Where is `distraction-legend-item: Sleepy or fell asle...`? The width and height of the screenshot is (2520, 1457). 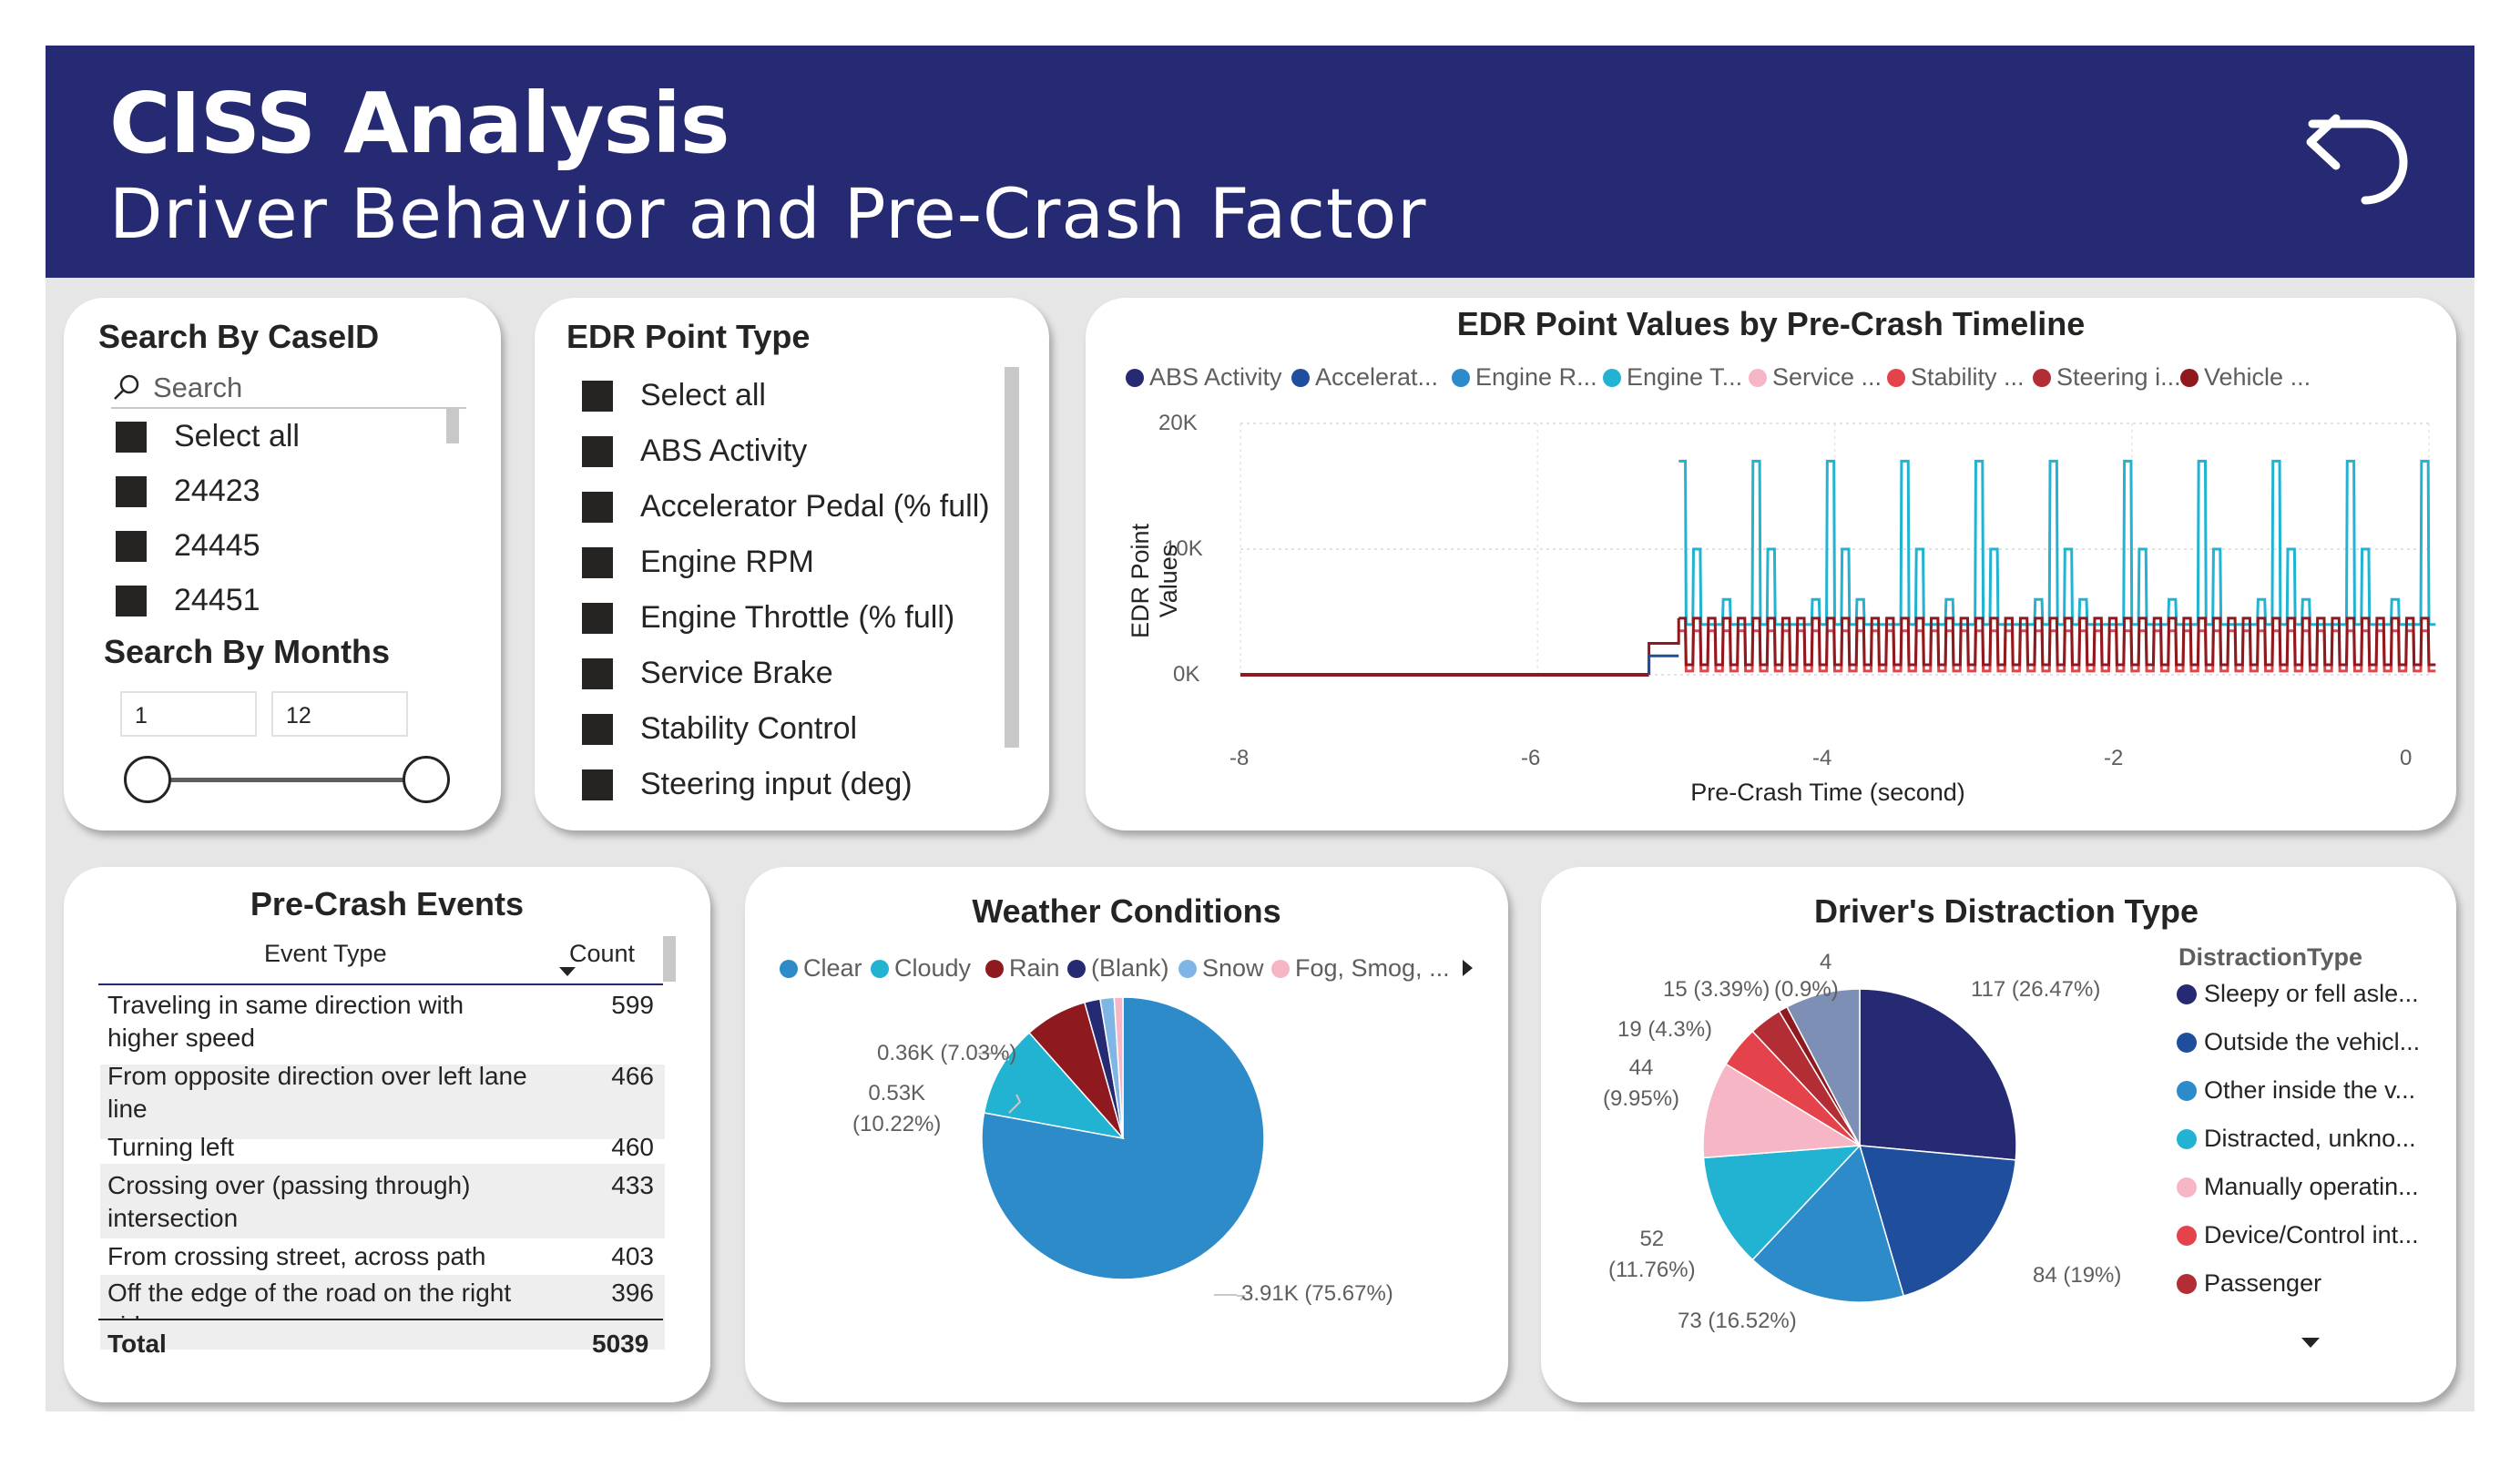 distraction-legend-item: Sleepy or fell asle... is located at coordinates (2298, 994).